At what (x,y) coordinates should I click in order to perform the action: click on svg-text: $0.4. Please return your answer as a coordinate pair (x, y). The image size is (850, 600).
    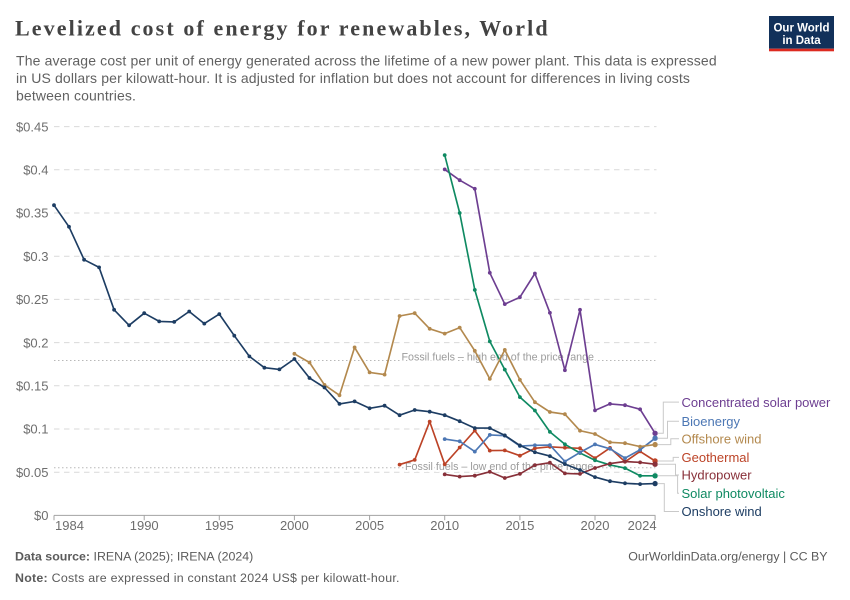
    Looking at the image, I should click on (35, 170).